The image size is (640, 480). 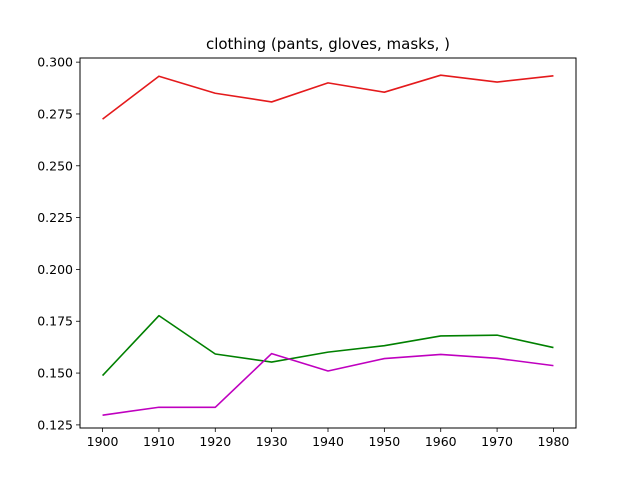 What do you see at coordinates (215, 441) in the screenshot?
I see `x-tick-label-1920: 1920` at bounding box center [215, 441].